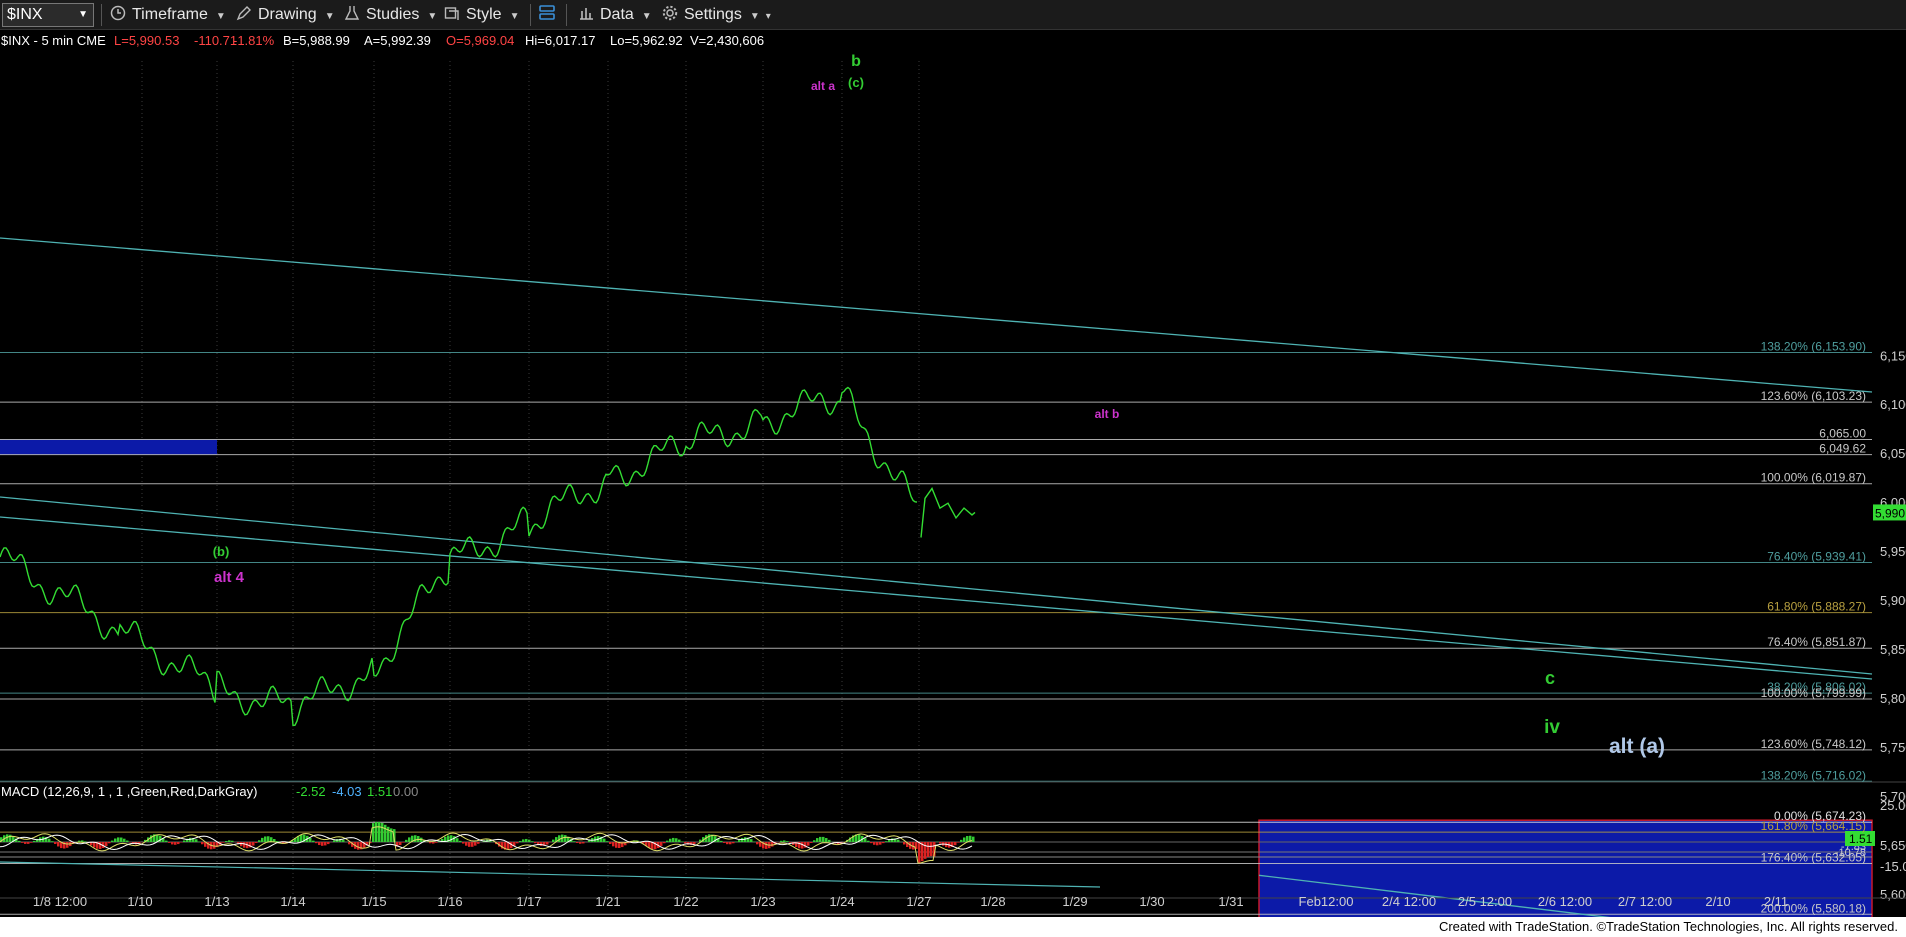 The height and width of the screenshot is (937, 1906). I want to click on header-info: -110.71, so click(215, 40).